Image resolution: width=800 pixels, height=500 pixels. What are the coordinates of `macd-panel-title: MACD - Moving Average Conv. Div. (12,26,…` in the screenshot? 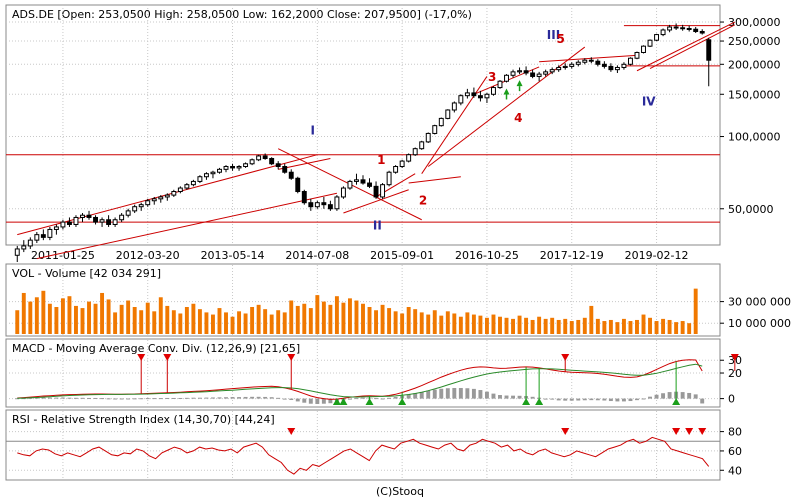 It's located at (156, 348).